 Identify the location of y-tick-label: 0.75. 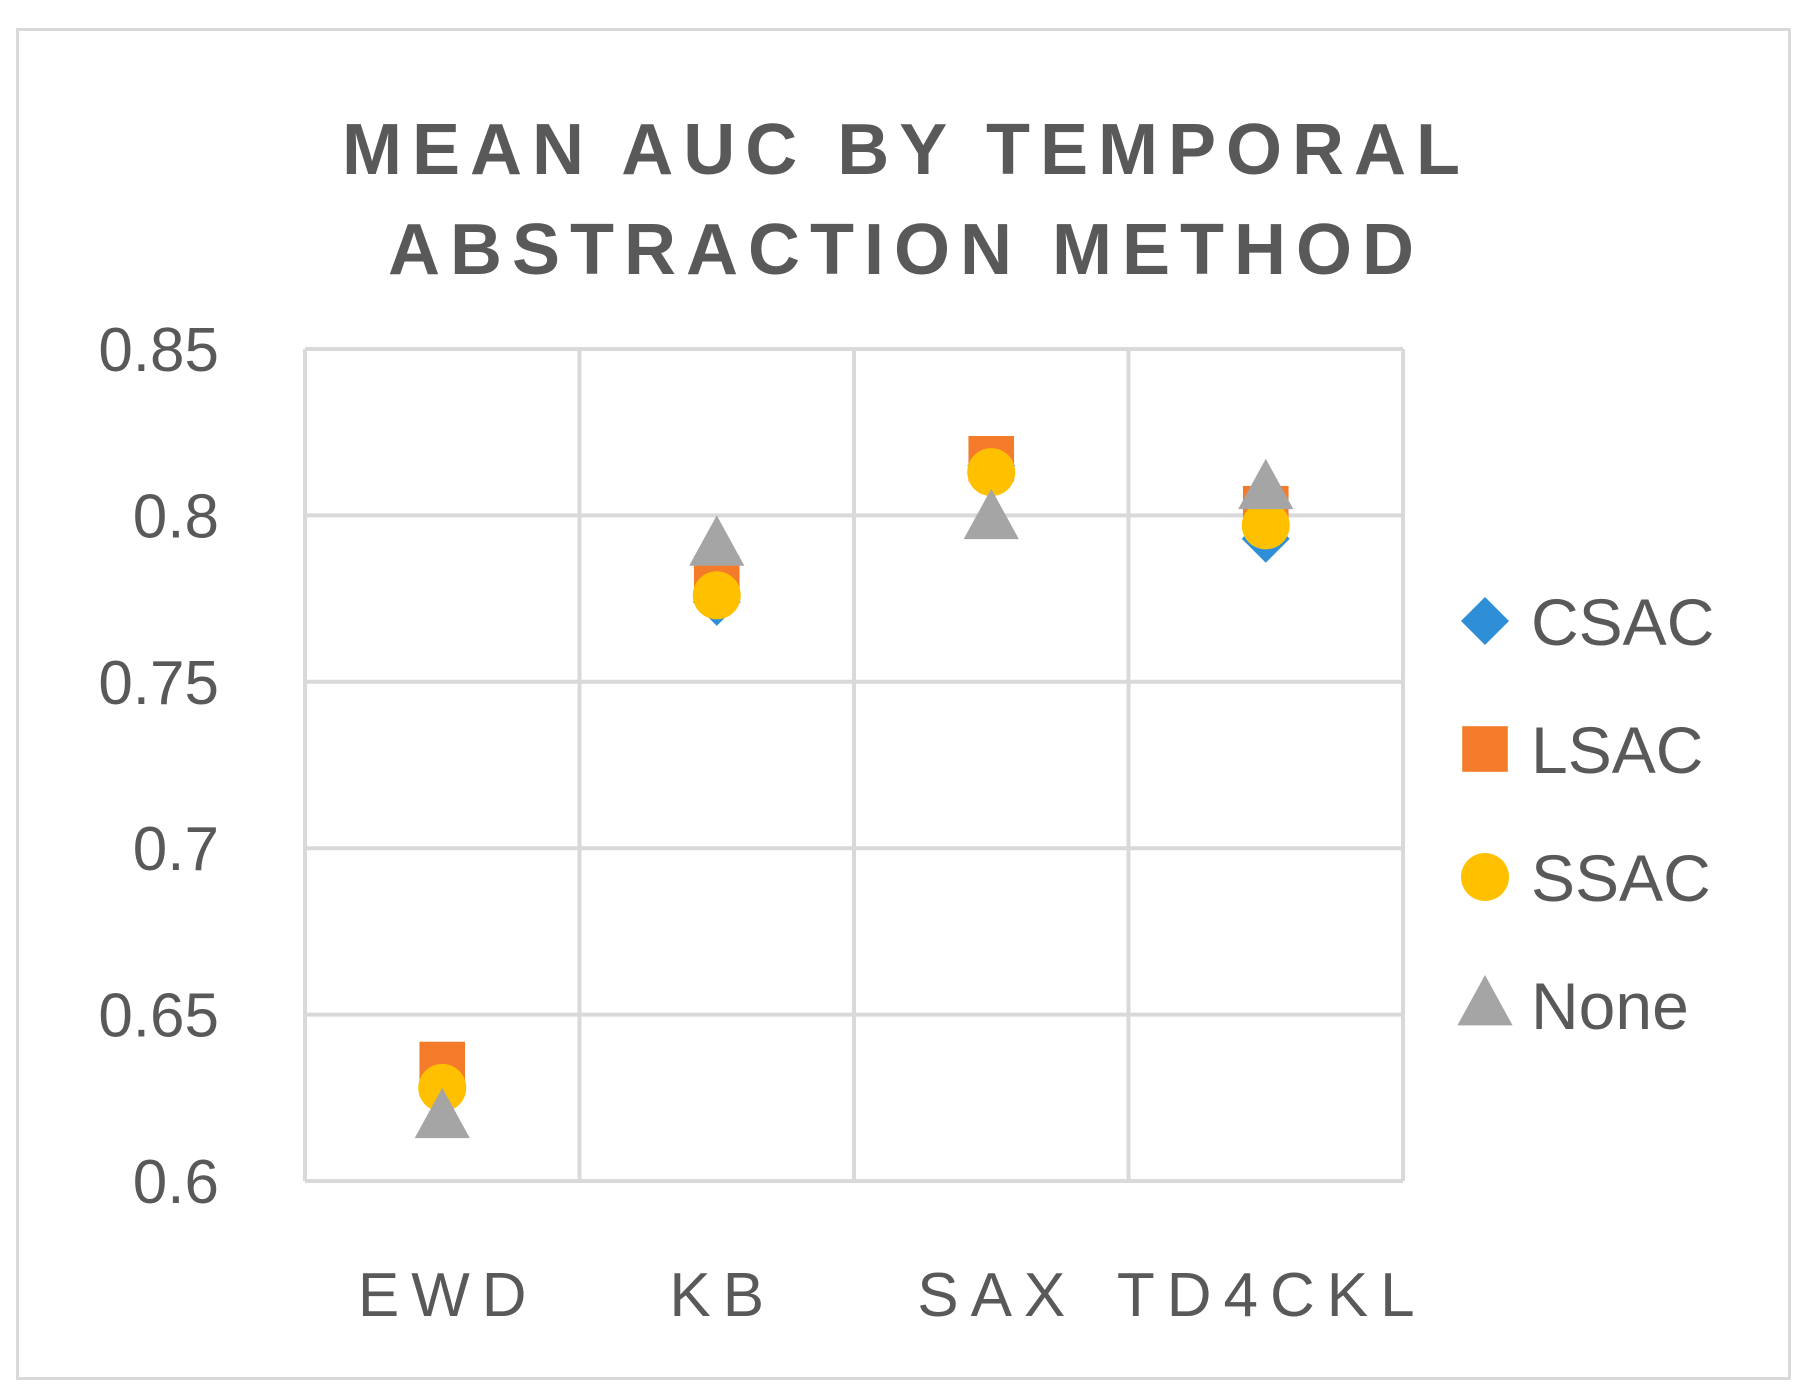
(158, 683).